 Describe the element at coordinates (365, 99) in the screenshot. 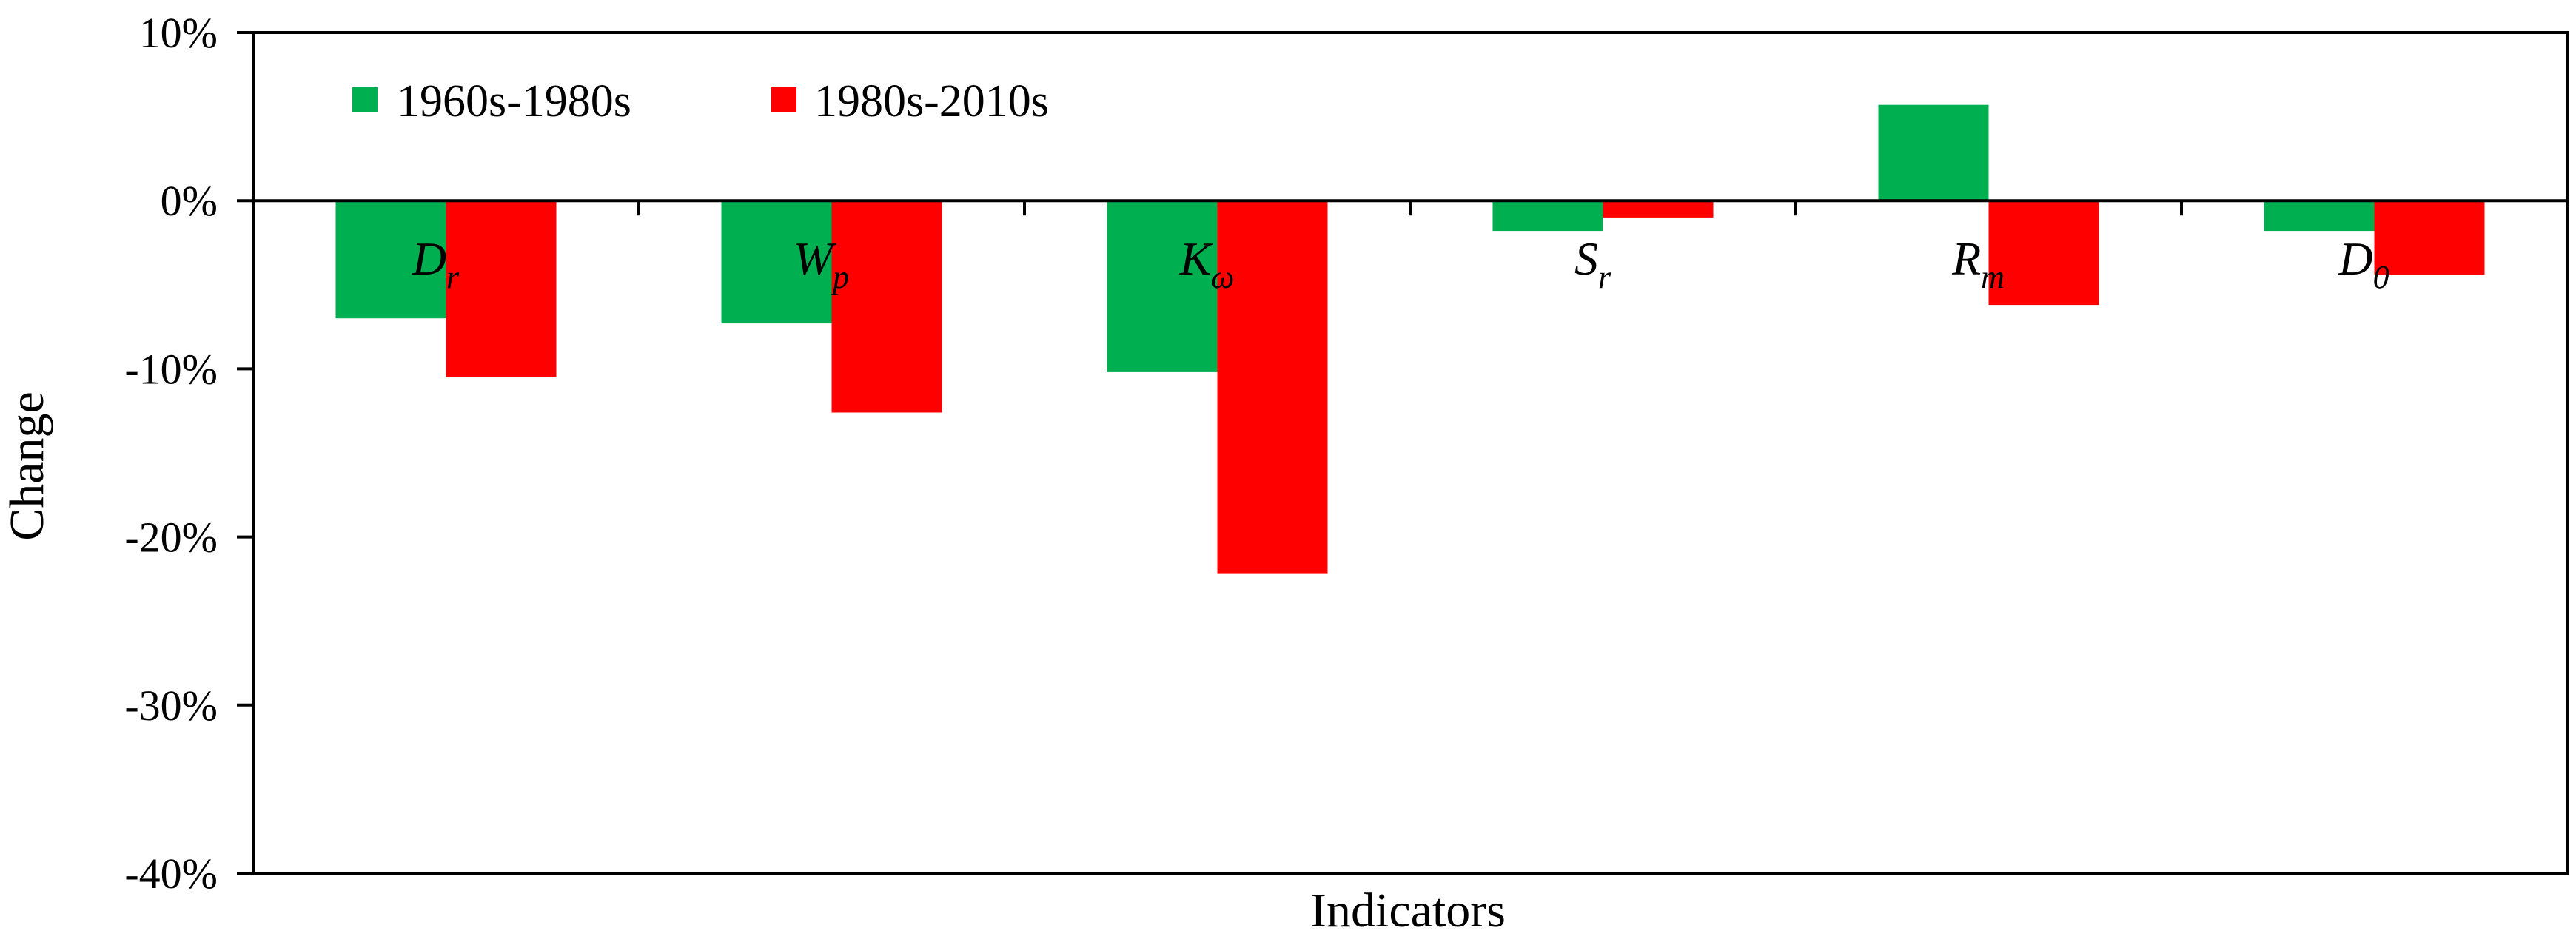

I see `legend-swatch-1960s-1980s` at that location.